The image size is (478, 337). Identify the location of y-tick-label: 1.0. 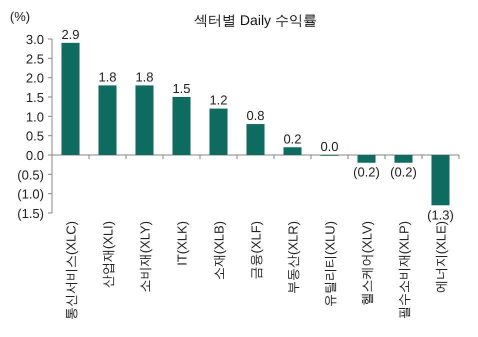
(35, 116).